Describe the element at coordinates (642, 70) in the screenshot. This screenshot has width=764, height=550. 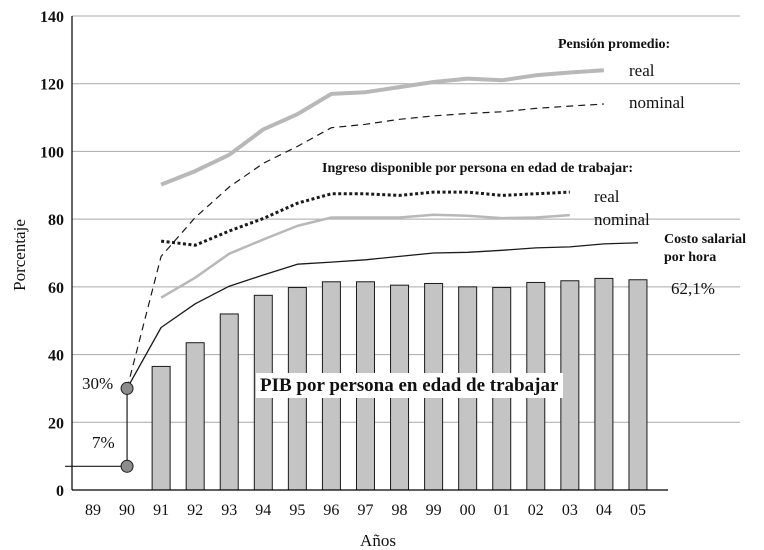
I see `pension-real-label: real` at that location.